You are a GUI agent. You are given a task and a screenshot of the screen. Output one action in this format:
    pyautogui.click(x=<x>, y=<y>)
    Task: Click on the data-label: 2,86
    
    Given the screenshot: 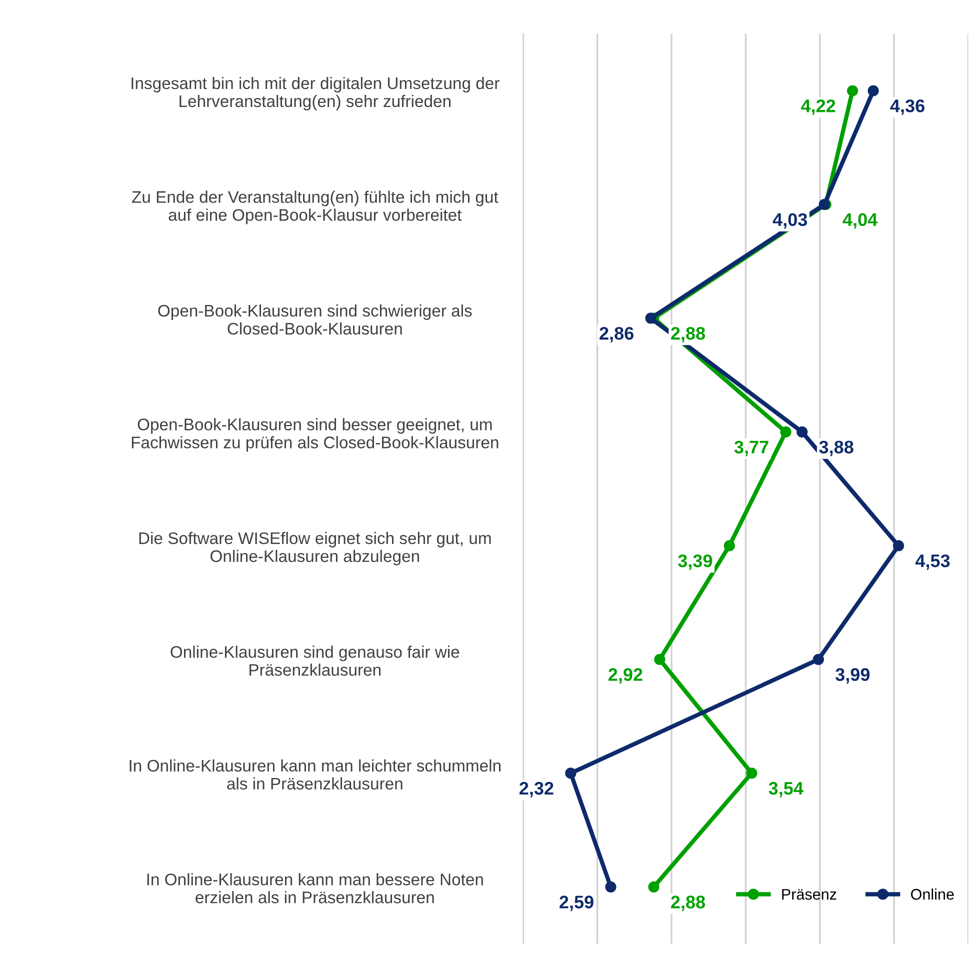 What is the action you would take?
    pyautogui.click(x=617, y=334)
    